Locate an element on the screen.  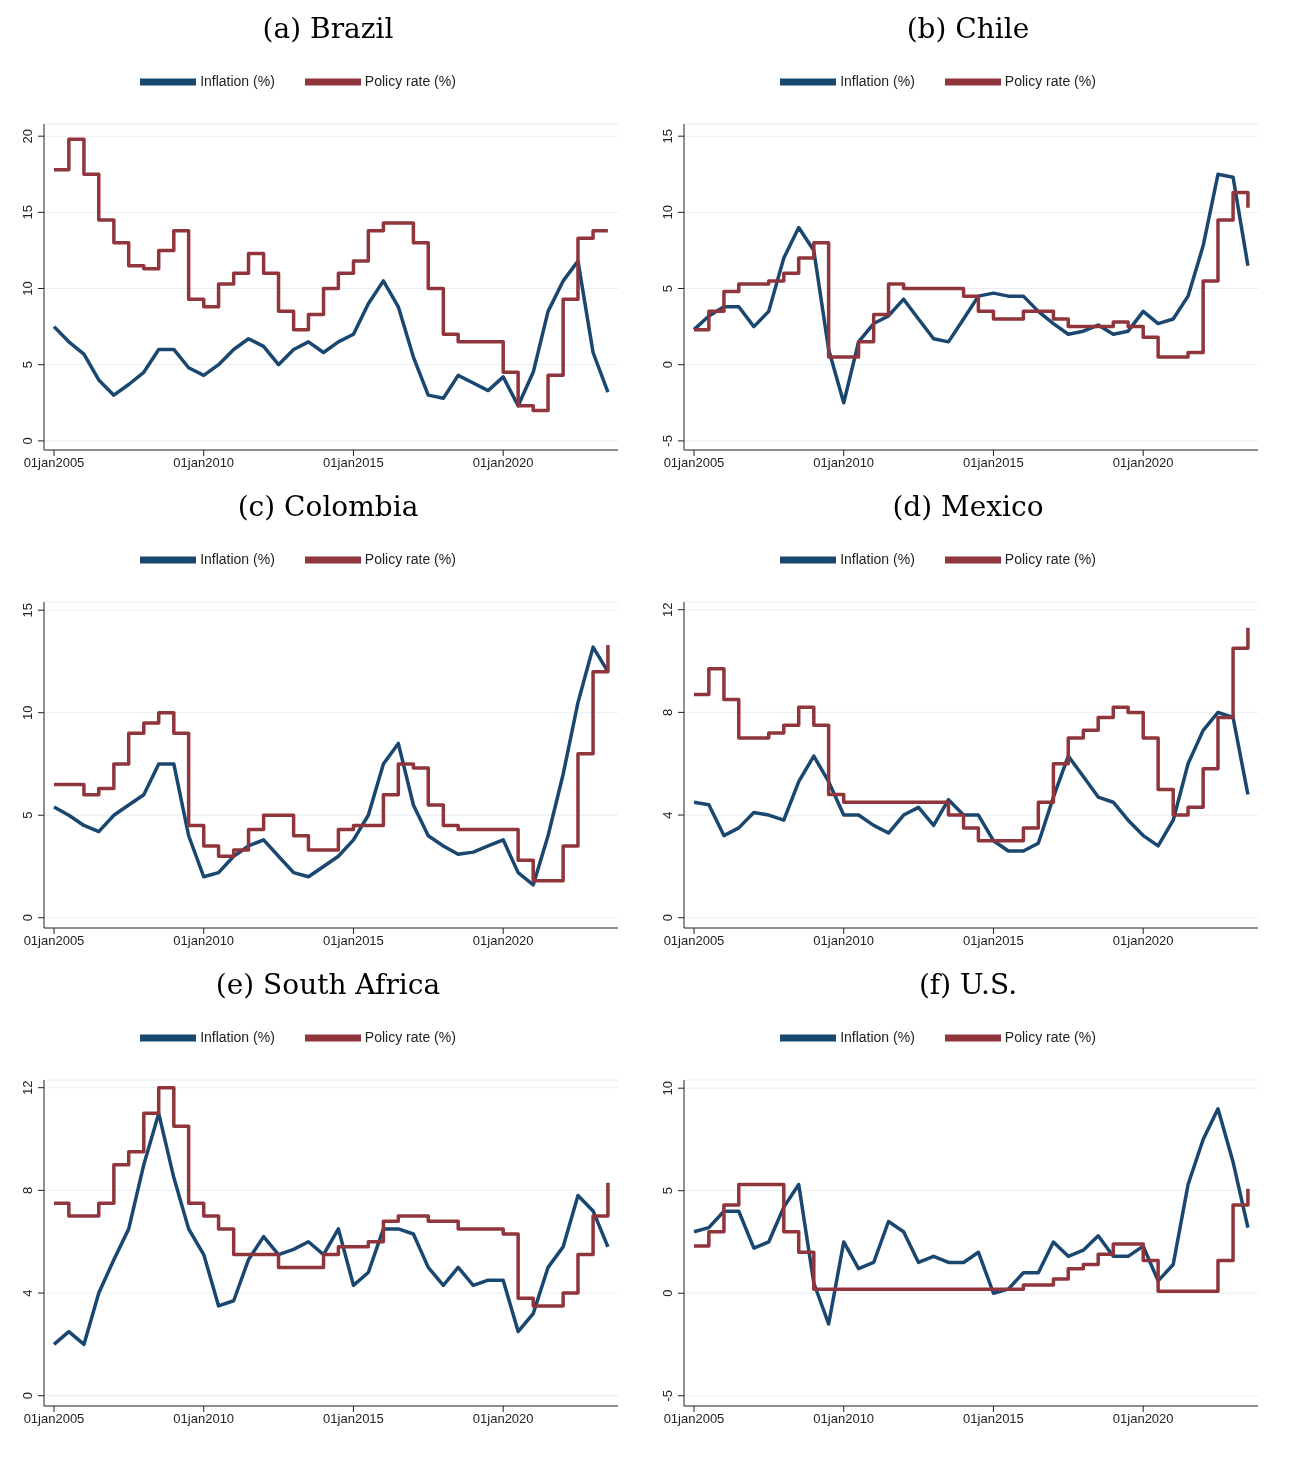
y-tick-label: 20 is located at coordinates (27, 136).